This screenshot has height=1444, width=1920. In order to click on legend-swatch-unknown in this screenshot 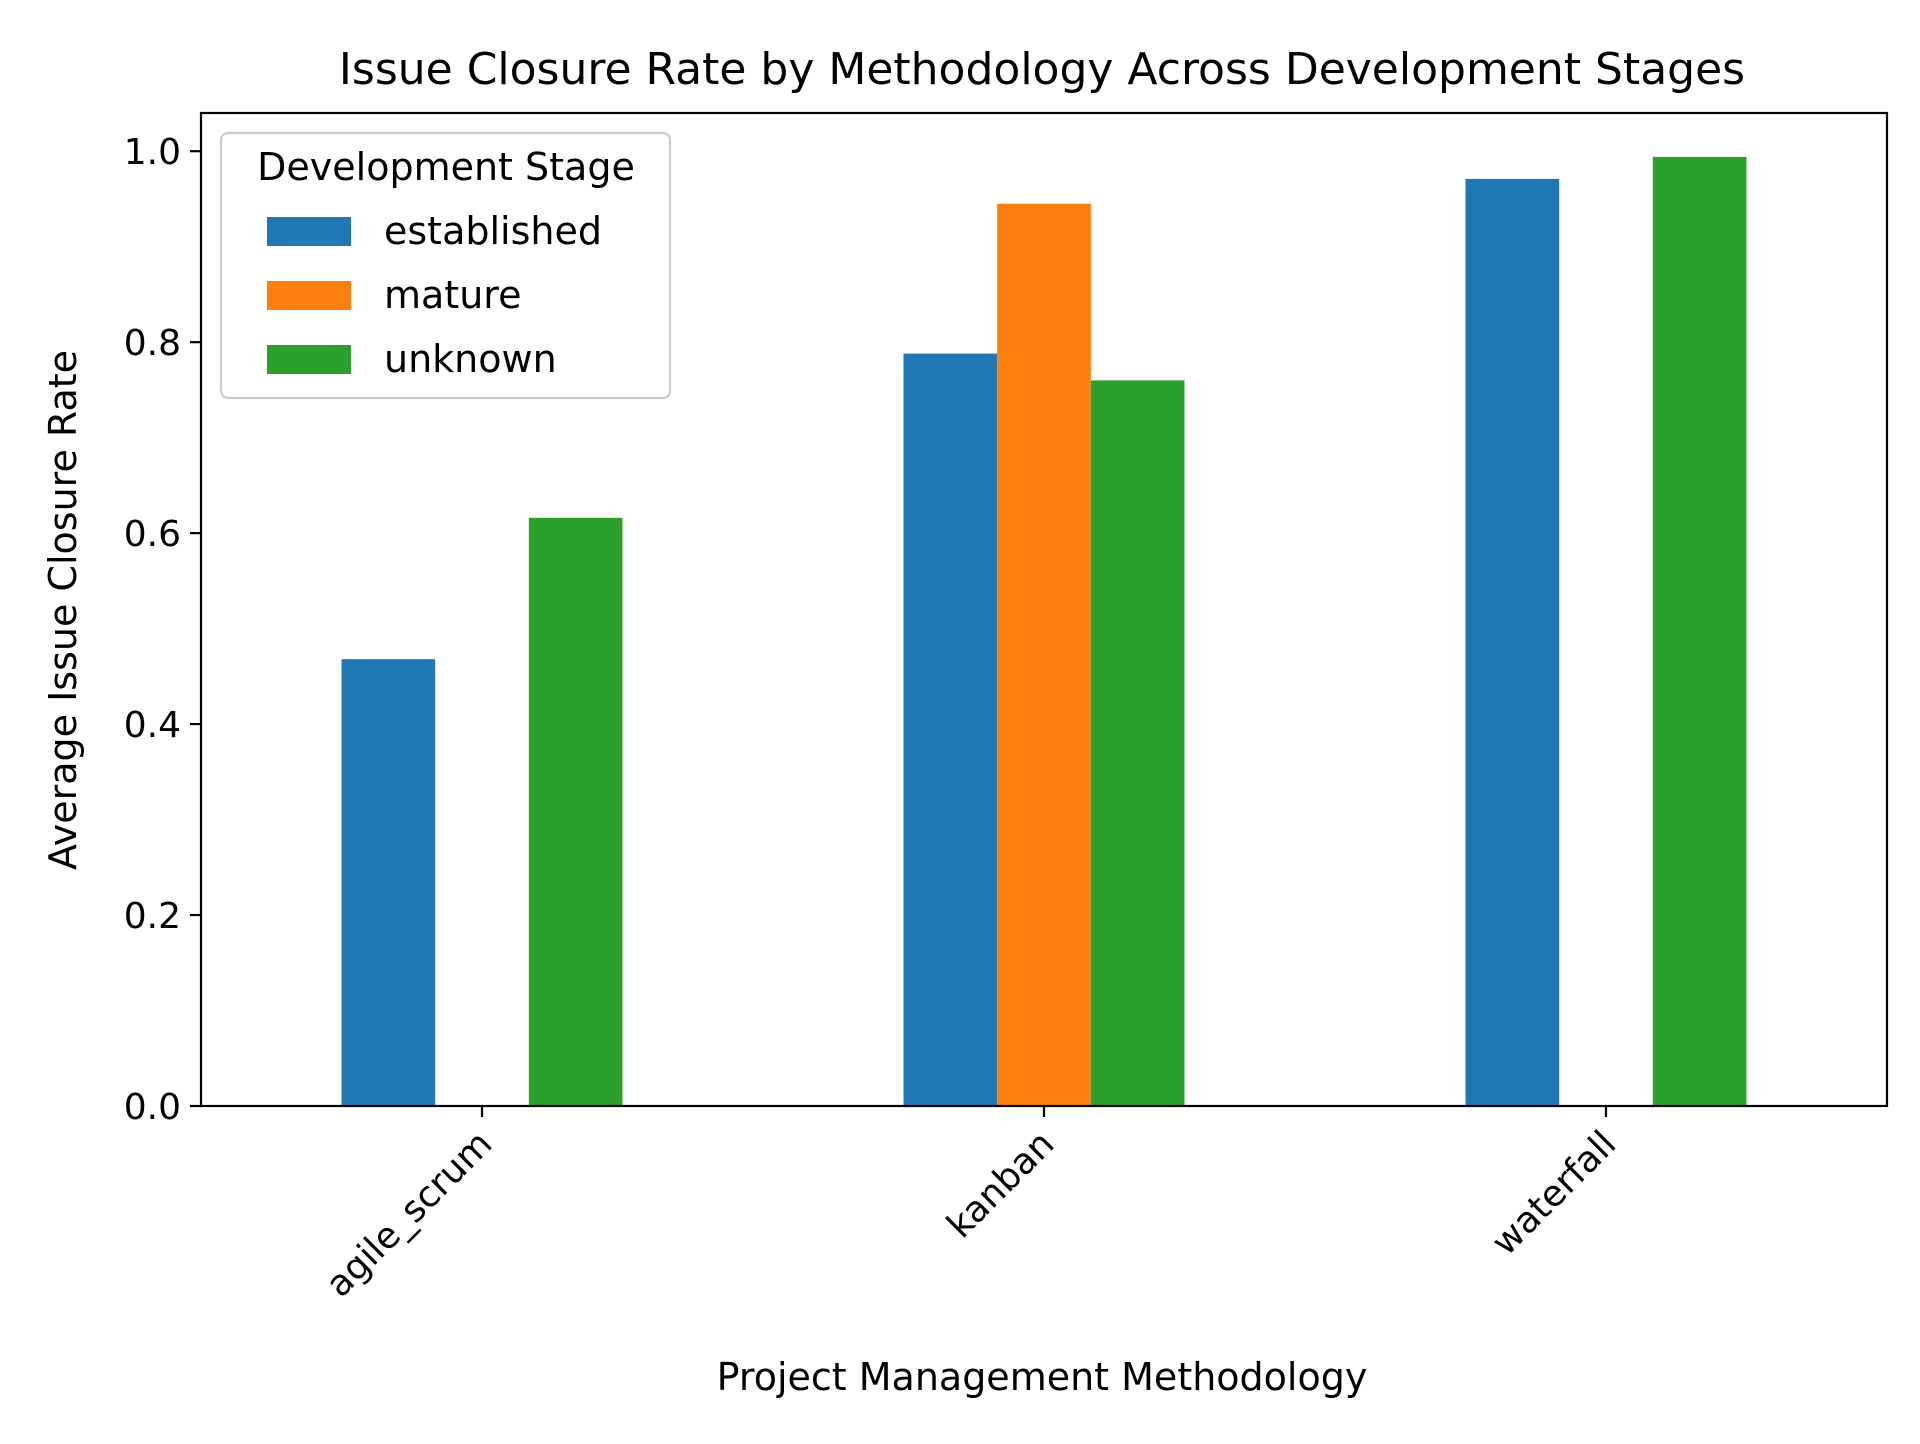, I will do `click(309, 359)`.